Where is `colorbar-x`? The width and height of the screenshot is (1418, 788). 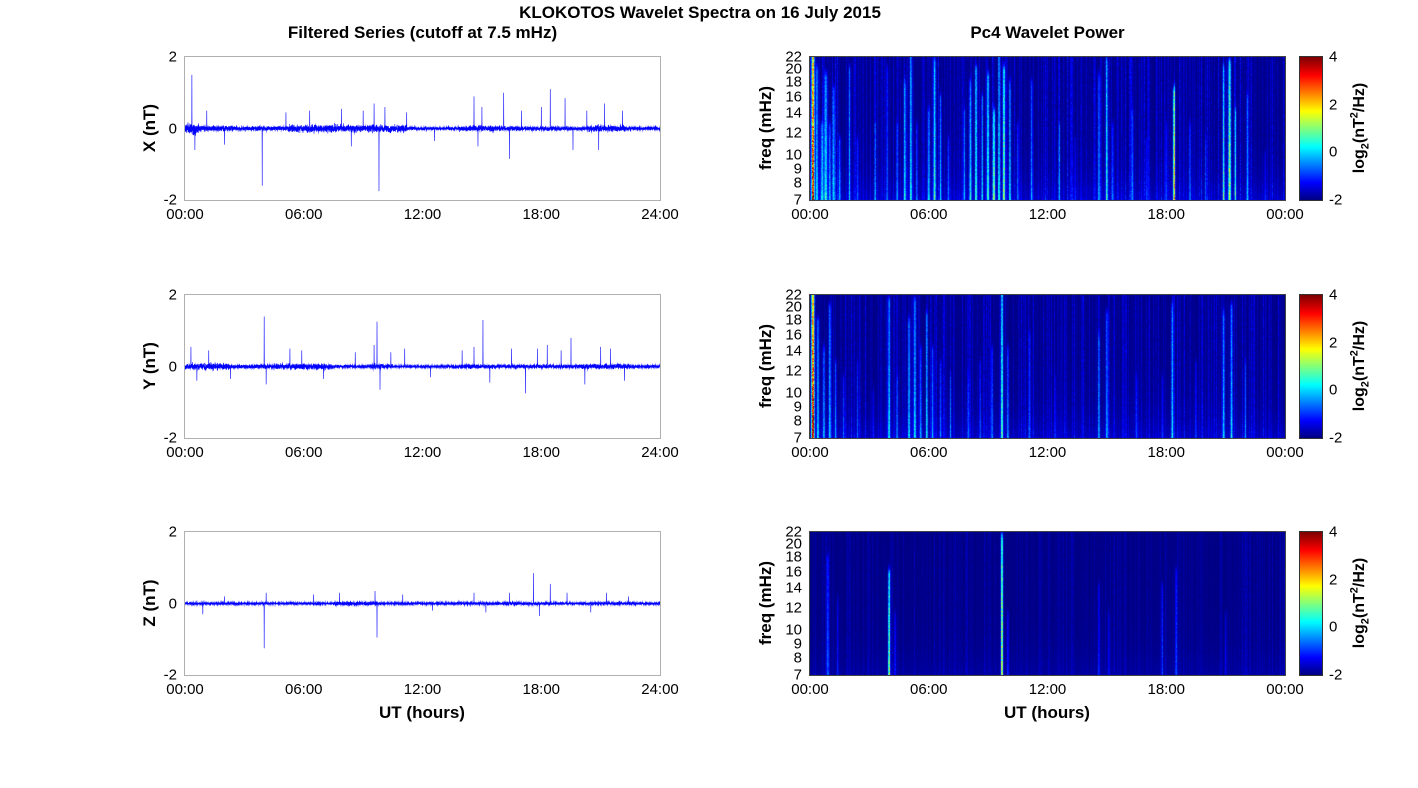
colorbar-x is located at coordinates (1311, 128).